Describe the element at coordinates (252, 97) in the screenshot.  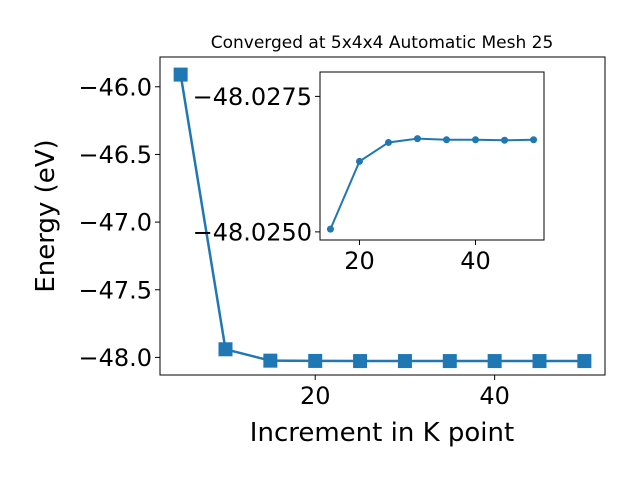
I see `inset-y-tick-label: −48.0275` at that location.